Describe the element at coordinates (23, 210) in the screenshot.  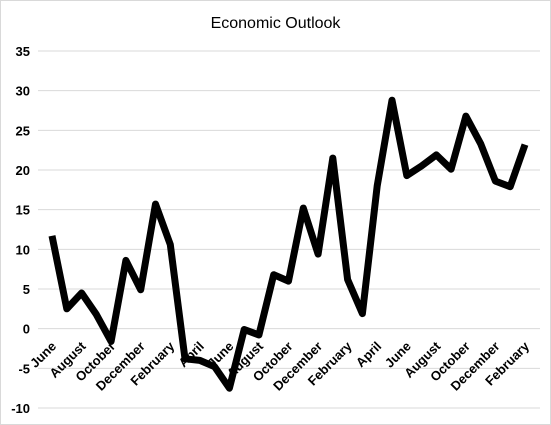
I see `y-tick-label: 15` at that location.